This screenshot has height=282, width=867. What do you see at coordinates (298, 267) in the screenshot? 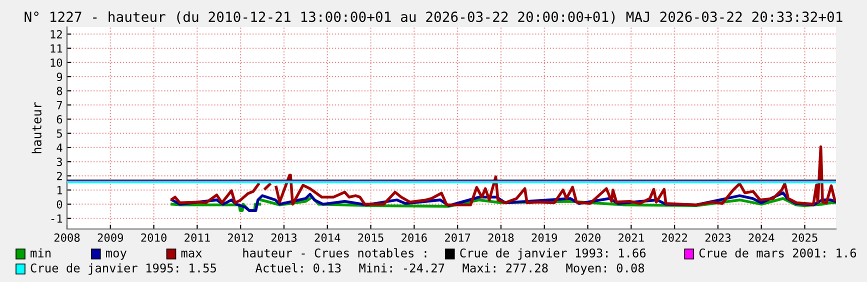
I see `text: Actuel: 0.13` at bounding box center [298, 267].